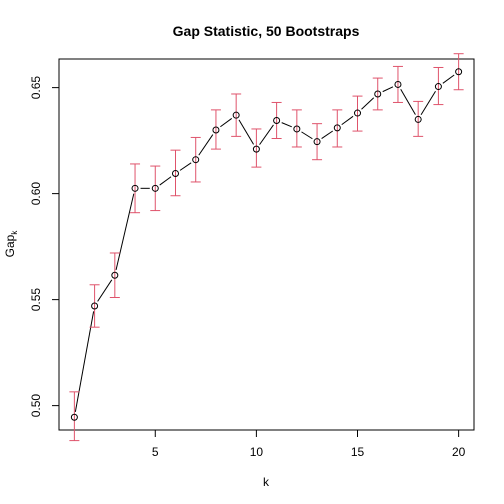  What do you see at coordinates (44, 247) in the screenshot?
I see `y-axis: 0.50 0.55 0.60 0.65` at bounding box center [44, 247].